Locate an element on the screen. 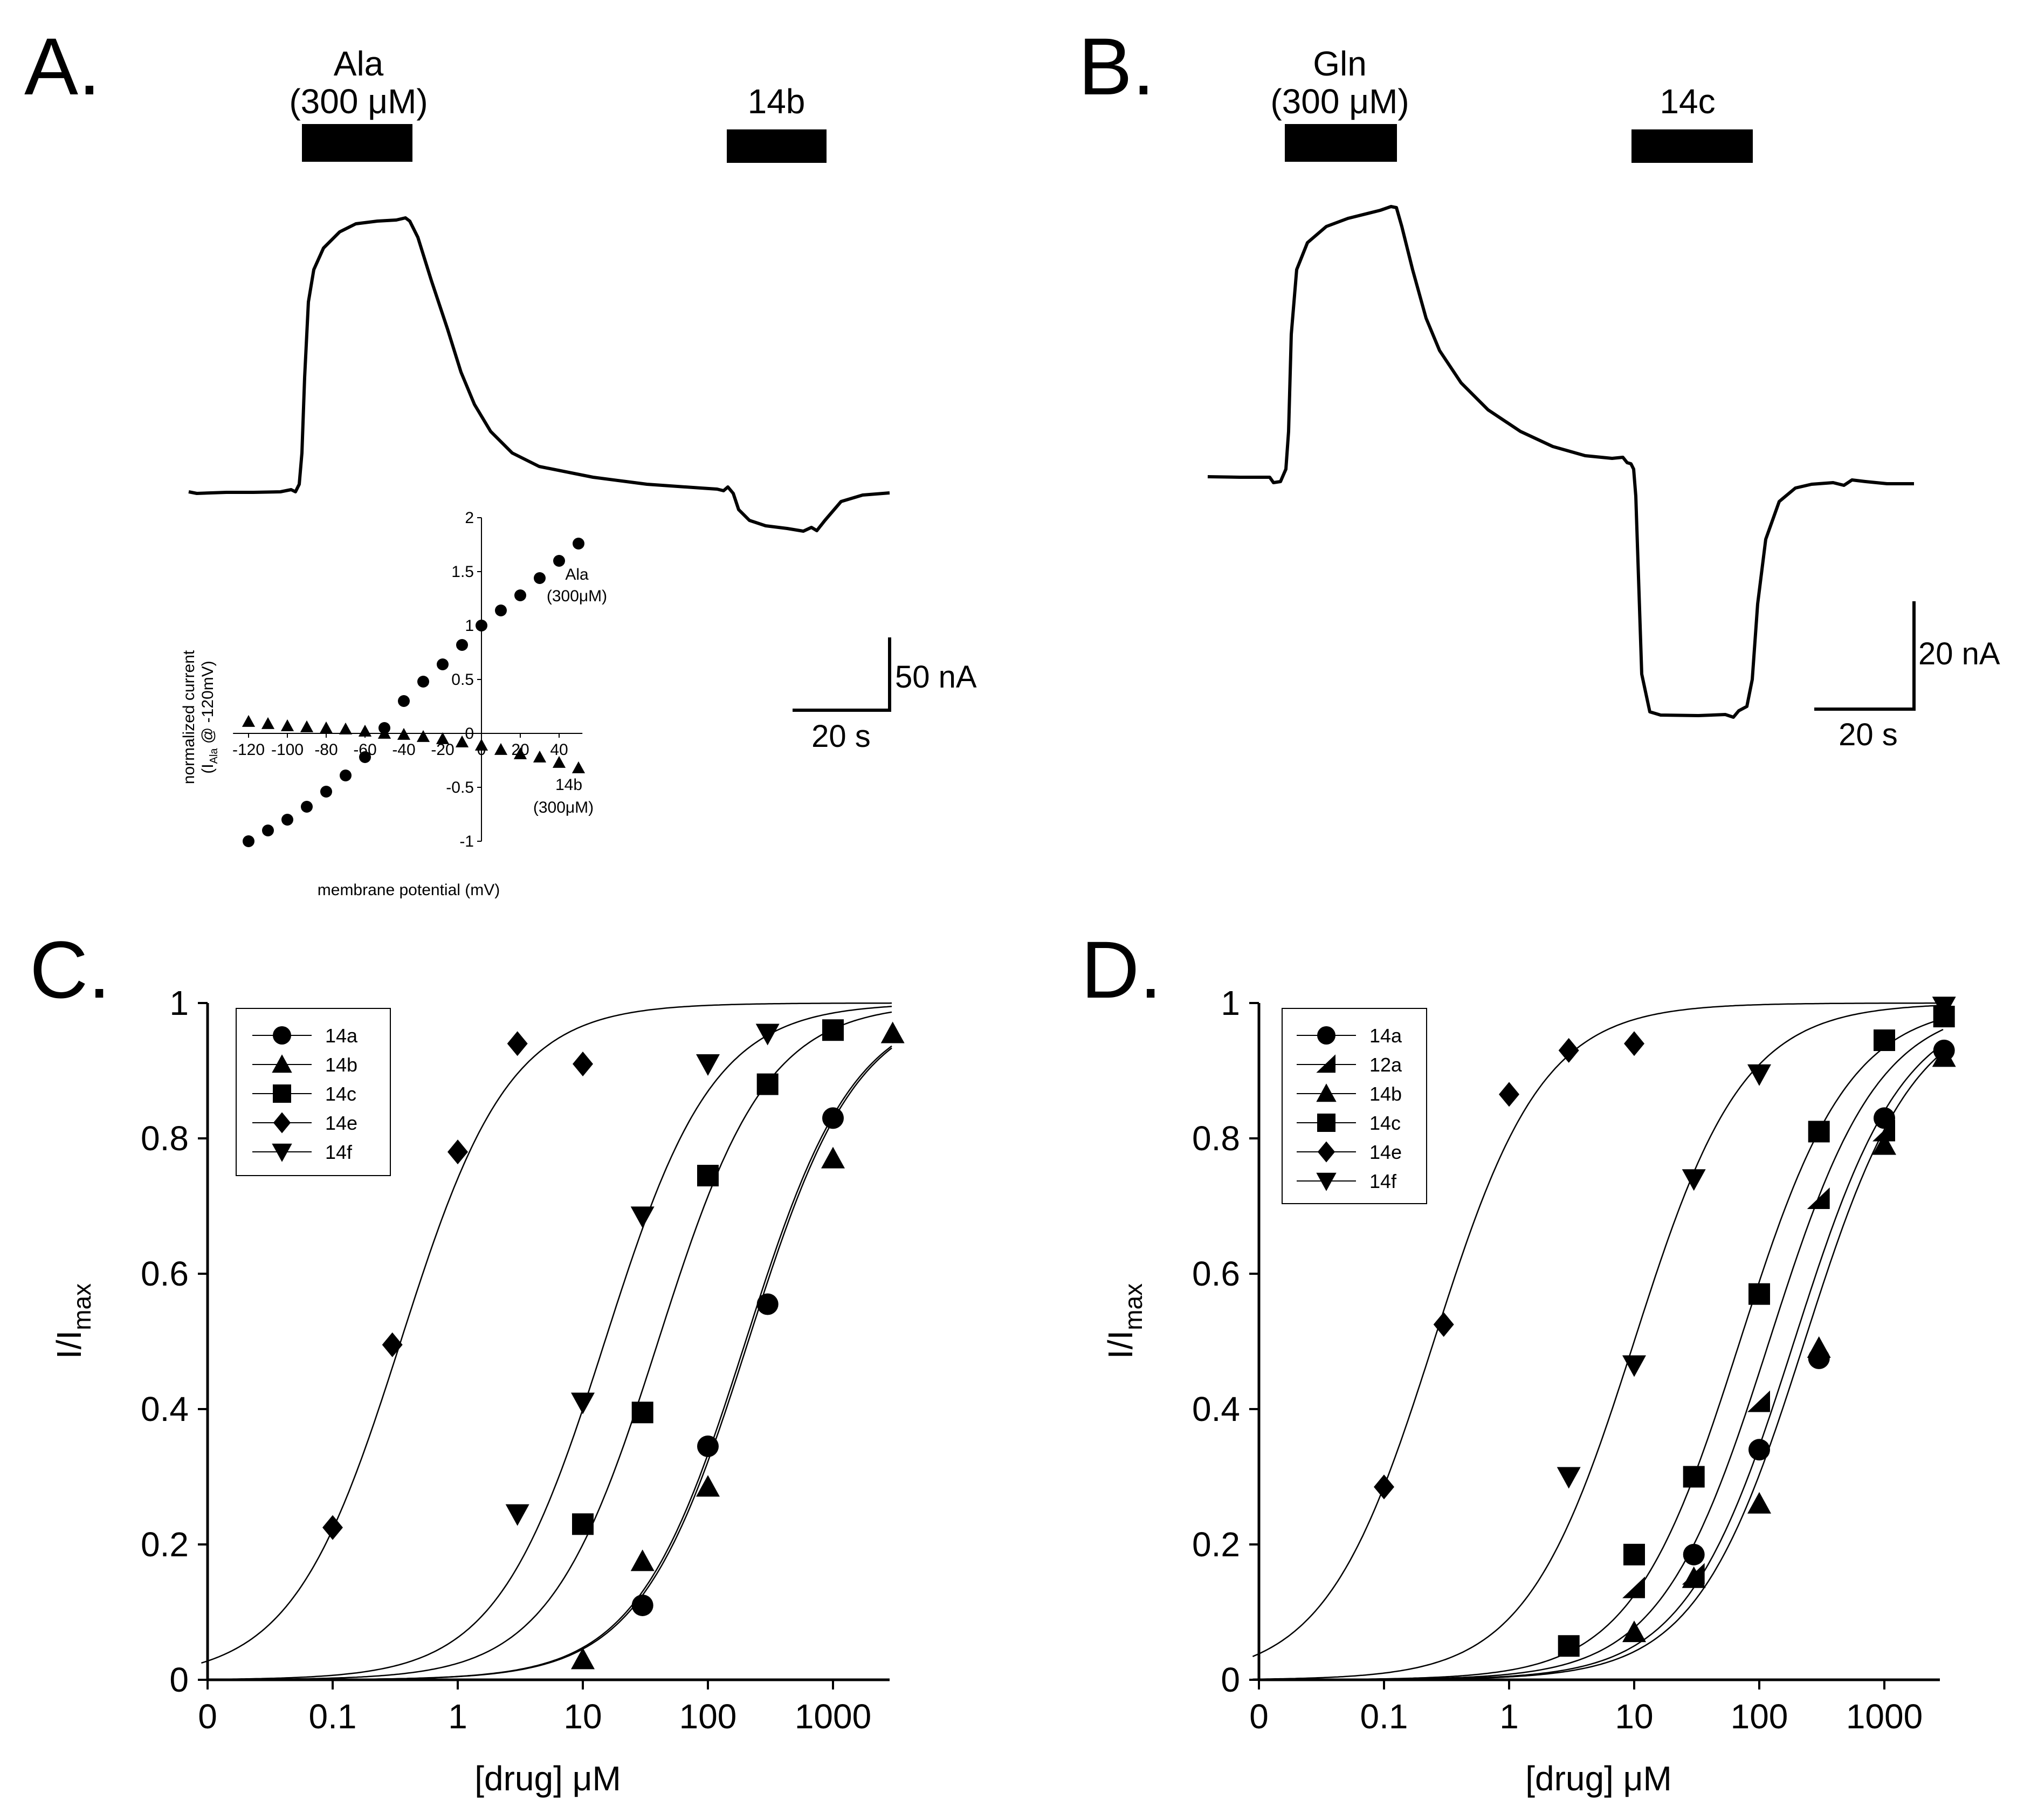  panel-a-bar2-label: 14b is located at coordinates (776, 101).